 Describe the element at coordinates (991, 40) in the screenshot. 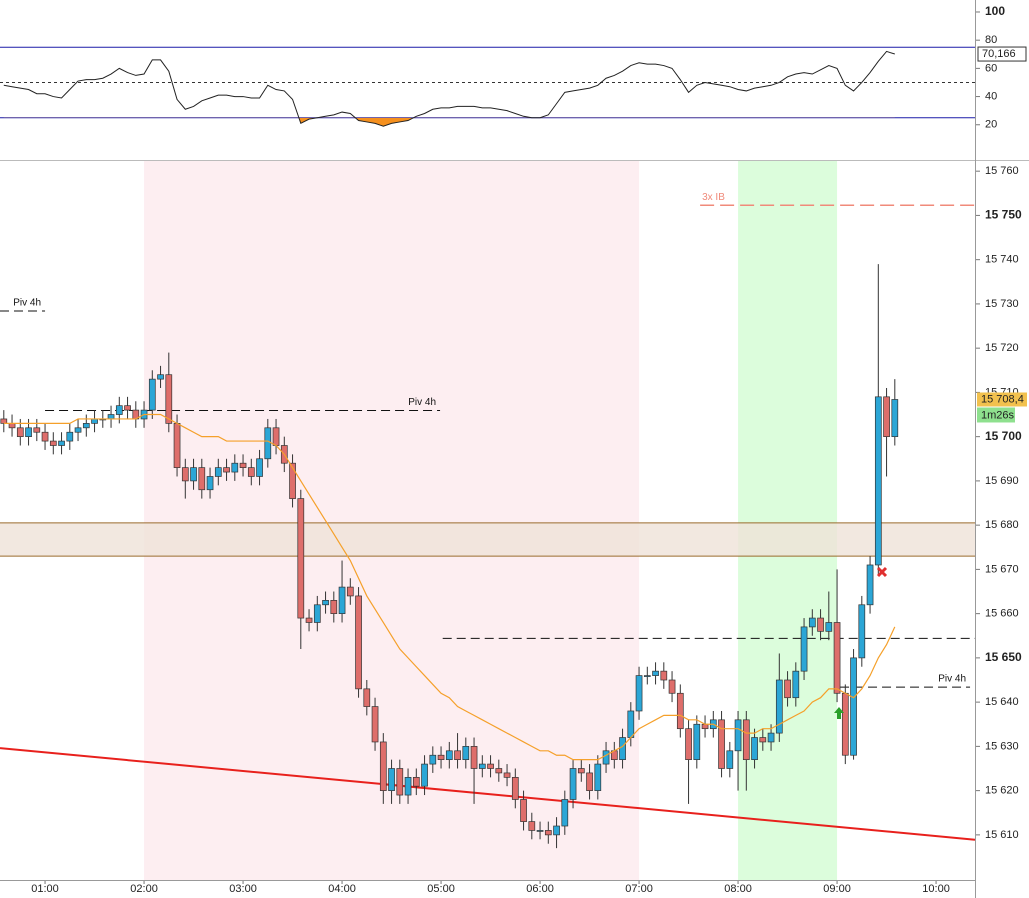

I see `y-tick-label: 80` at that location.